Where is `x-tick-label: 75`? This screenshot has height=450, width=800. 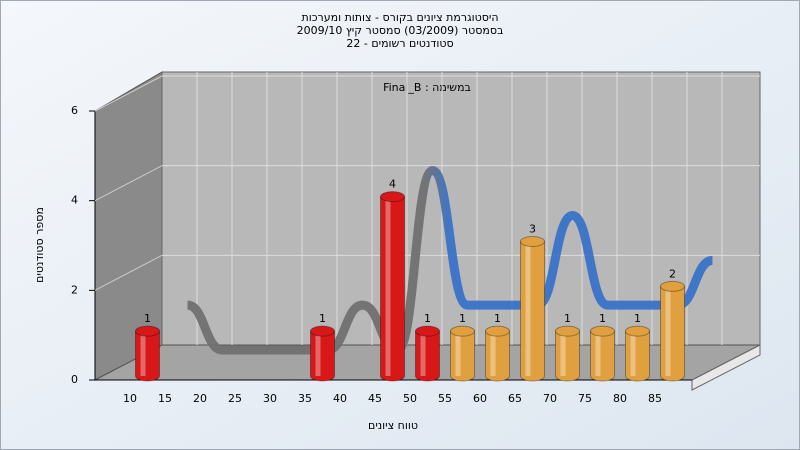
x-tick-label: 75 is located at coordinates (585, 398).